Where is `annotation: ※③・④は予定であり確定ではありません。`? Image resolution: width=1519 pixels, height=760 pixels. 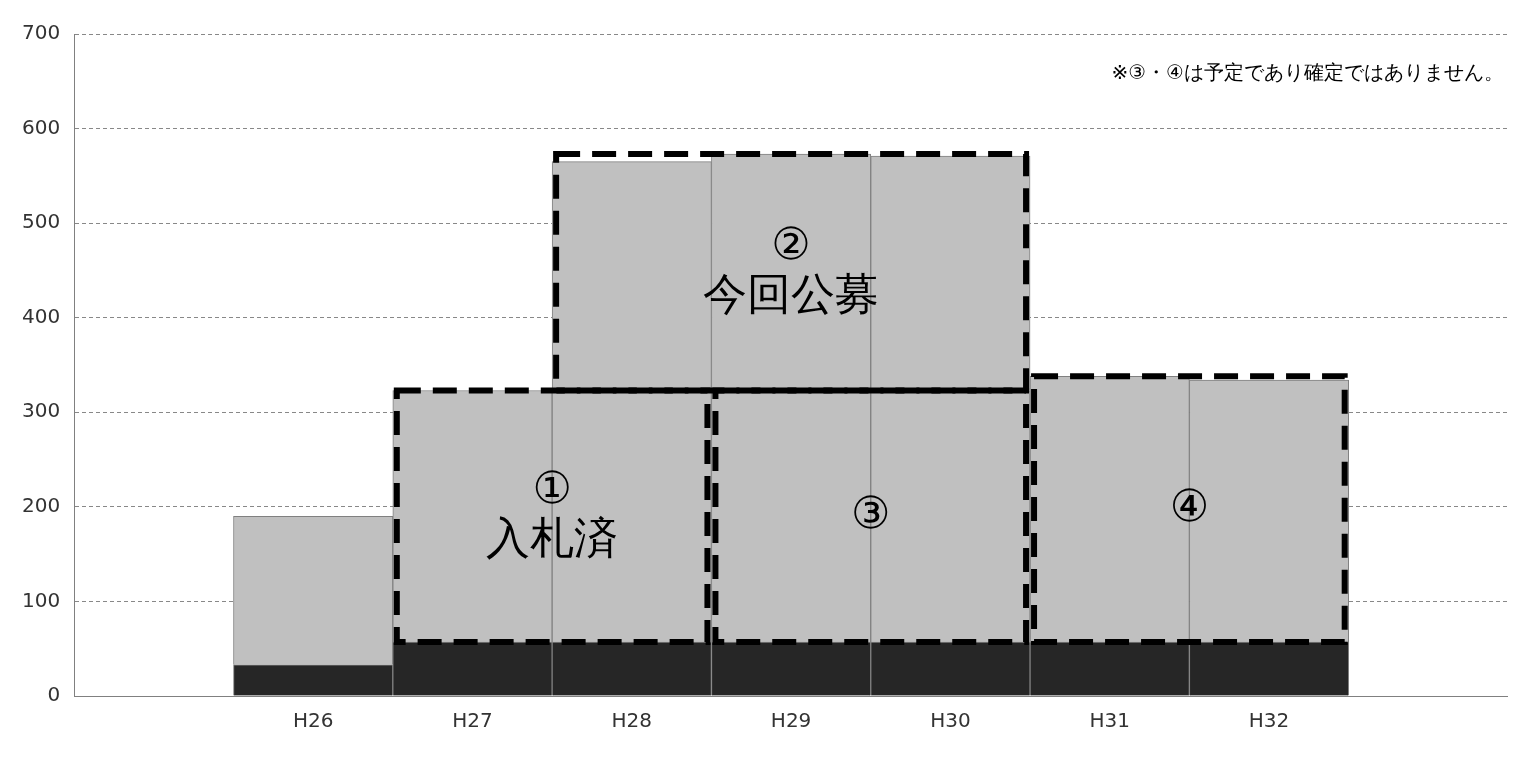 annotation: ※③・④は予定であり確定ではありません。 is located at coordinates (1307, 72).